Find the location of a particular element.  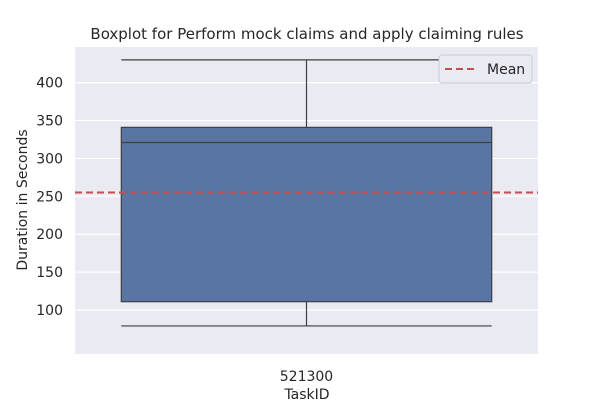

y-axis-label: Duration in Seconds is located at coordinates (23, 199).